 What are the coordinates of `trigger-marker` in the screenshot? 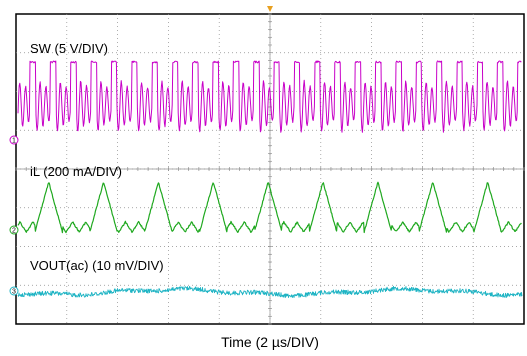 It's located at (270, 9).